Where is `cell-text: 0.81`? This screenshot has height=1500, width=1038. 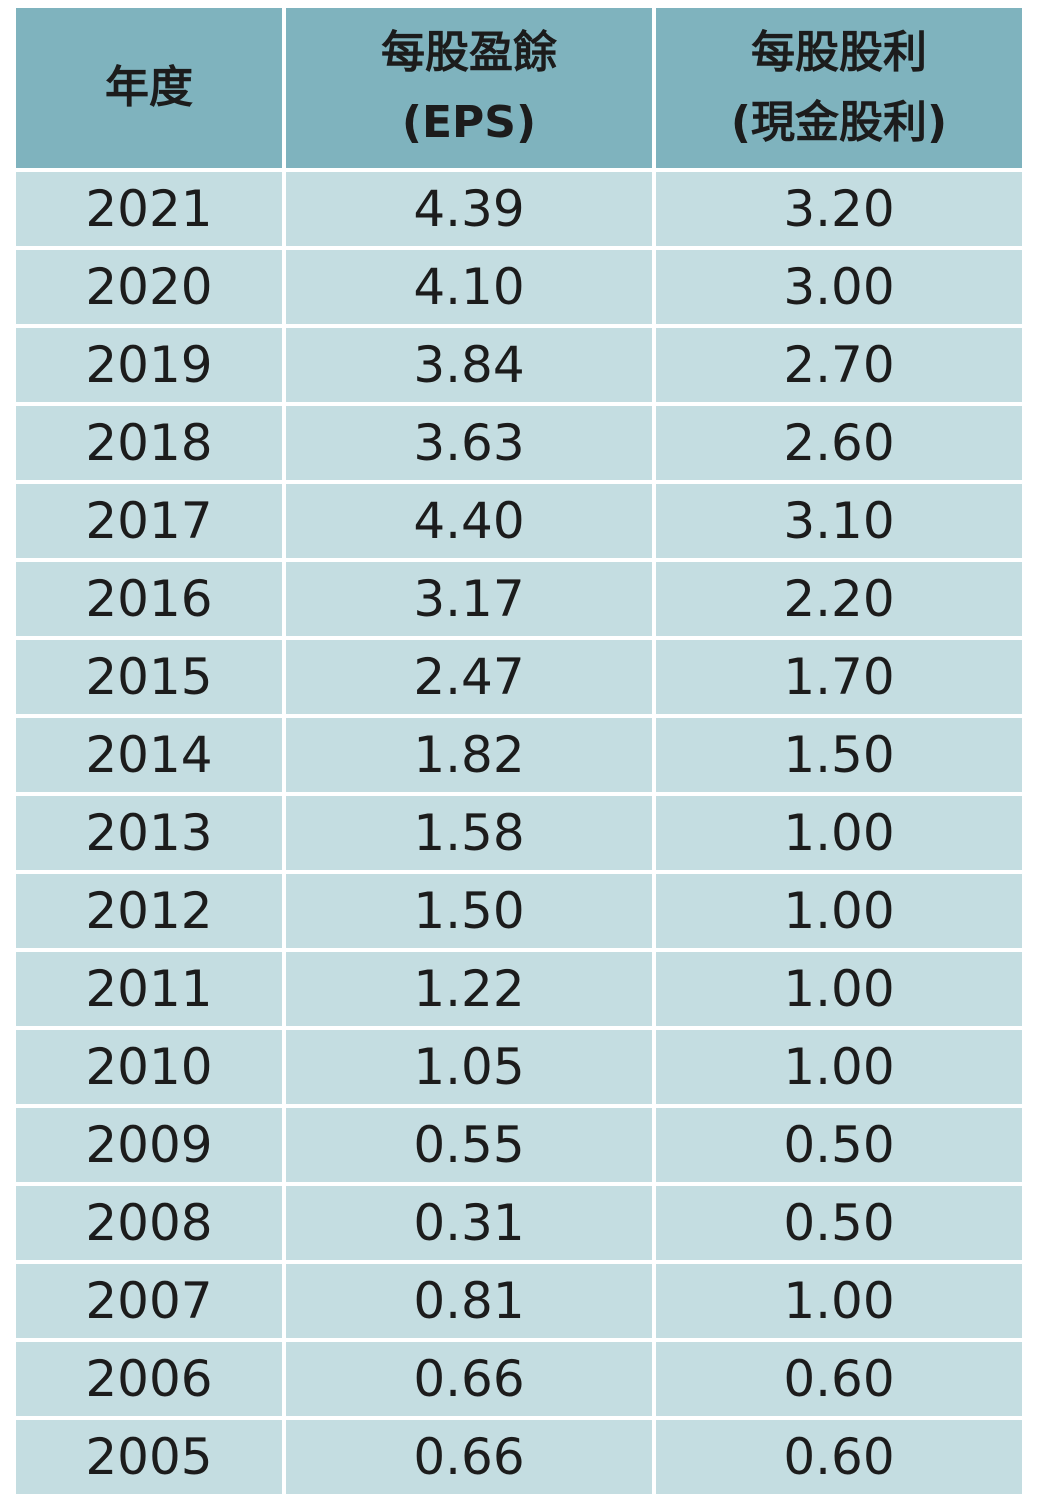 cell-text: 0.81 is located at coordinates (469, 1301).